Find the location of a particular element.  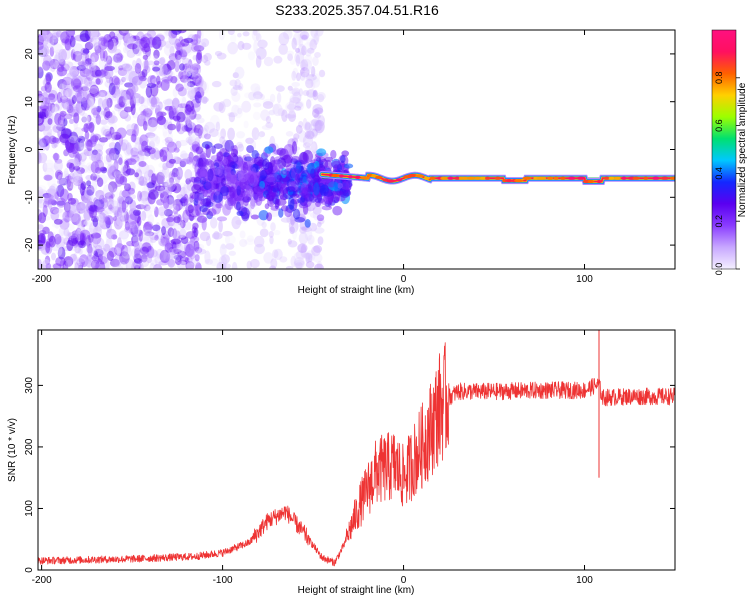

y-tick-label: 100 is located at coordinates (29, 508).